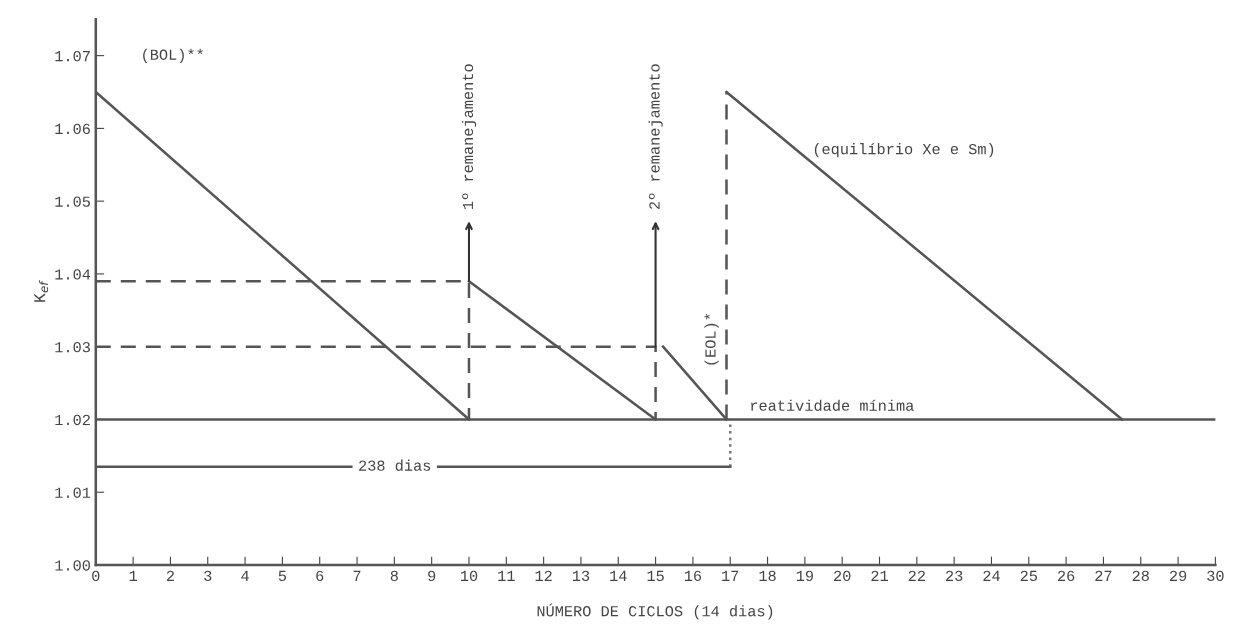 The width and height of the screenshot is (1244, 642). What do you see at coordinates (655, 611) in the screenshot?
I see `x-axis-title: NÚMERO DE CICLOS (14 dias)` at bounding box center [655, 611].